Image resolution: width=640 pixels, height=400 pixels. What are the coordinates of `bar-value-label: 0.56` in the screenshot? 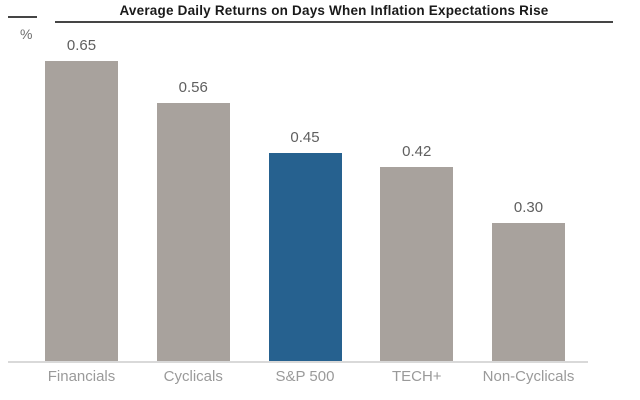 It's located at (193, 87).